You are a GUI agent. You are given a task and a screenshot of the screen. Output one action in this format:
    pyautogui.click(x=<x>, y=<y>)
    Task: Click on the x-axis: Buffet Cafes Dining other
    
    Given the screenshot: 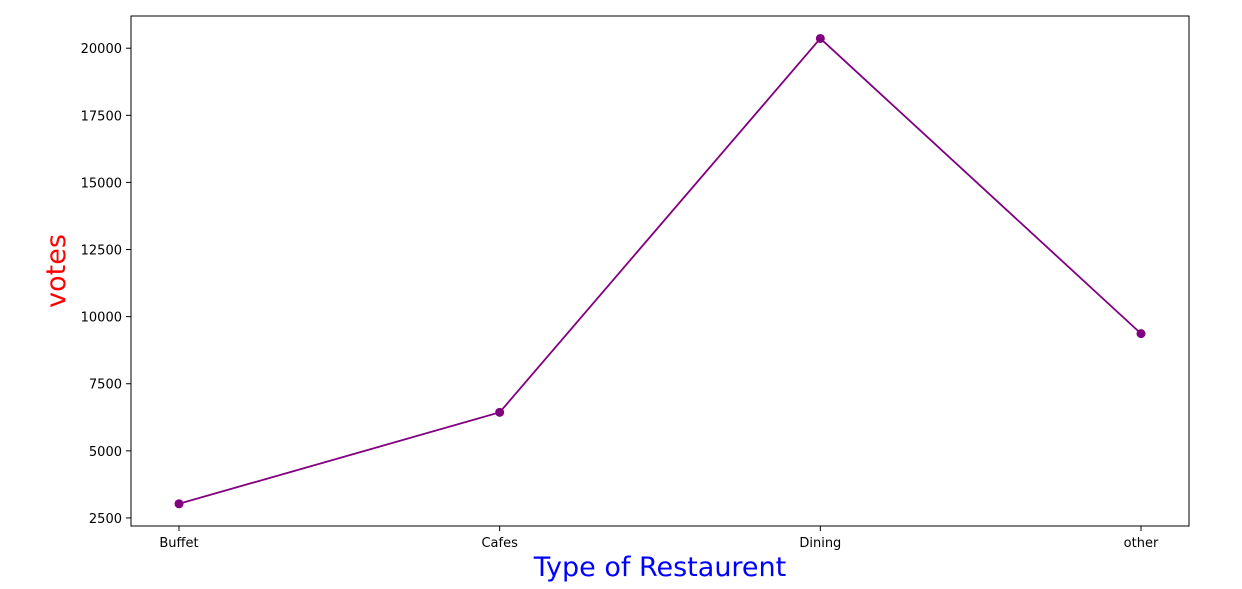 What is the action you would take?
    pyautogui.click(x=659, y=538)
    